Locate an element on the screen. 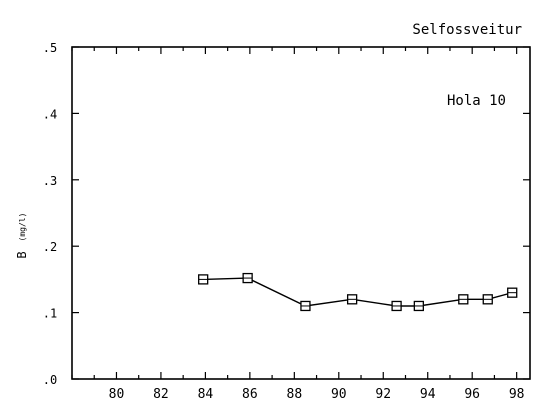 Image resolution: width=548 pixels, height=405 pixels. y-tick-label: .4 is located at coordinates (50, 114).